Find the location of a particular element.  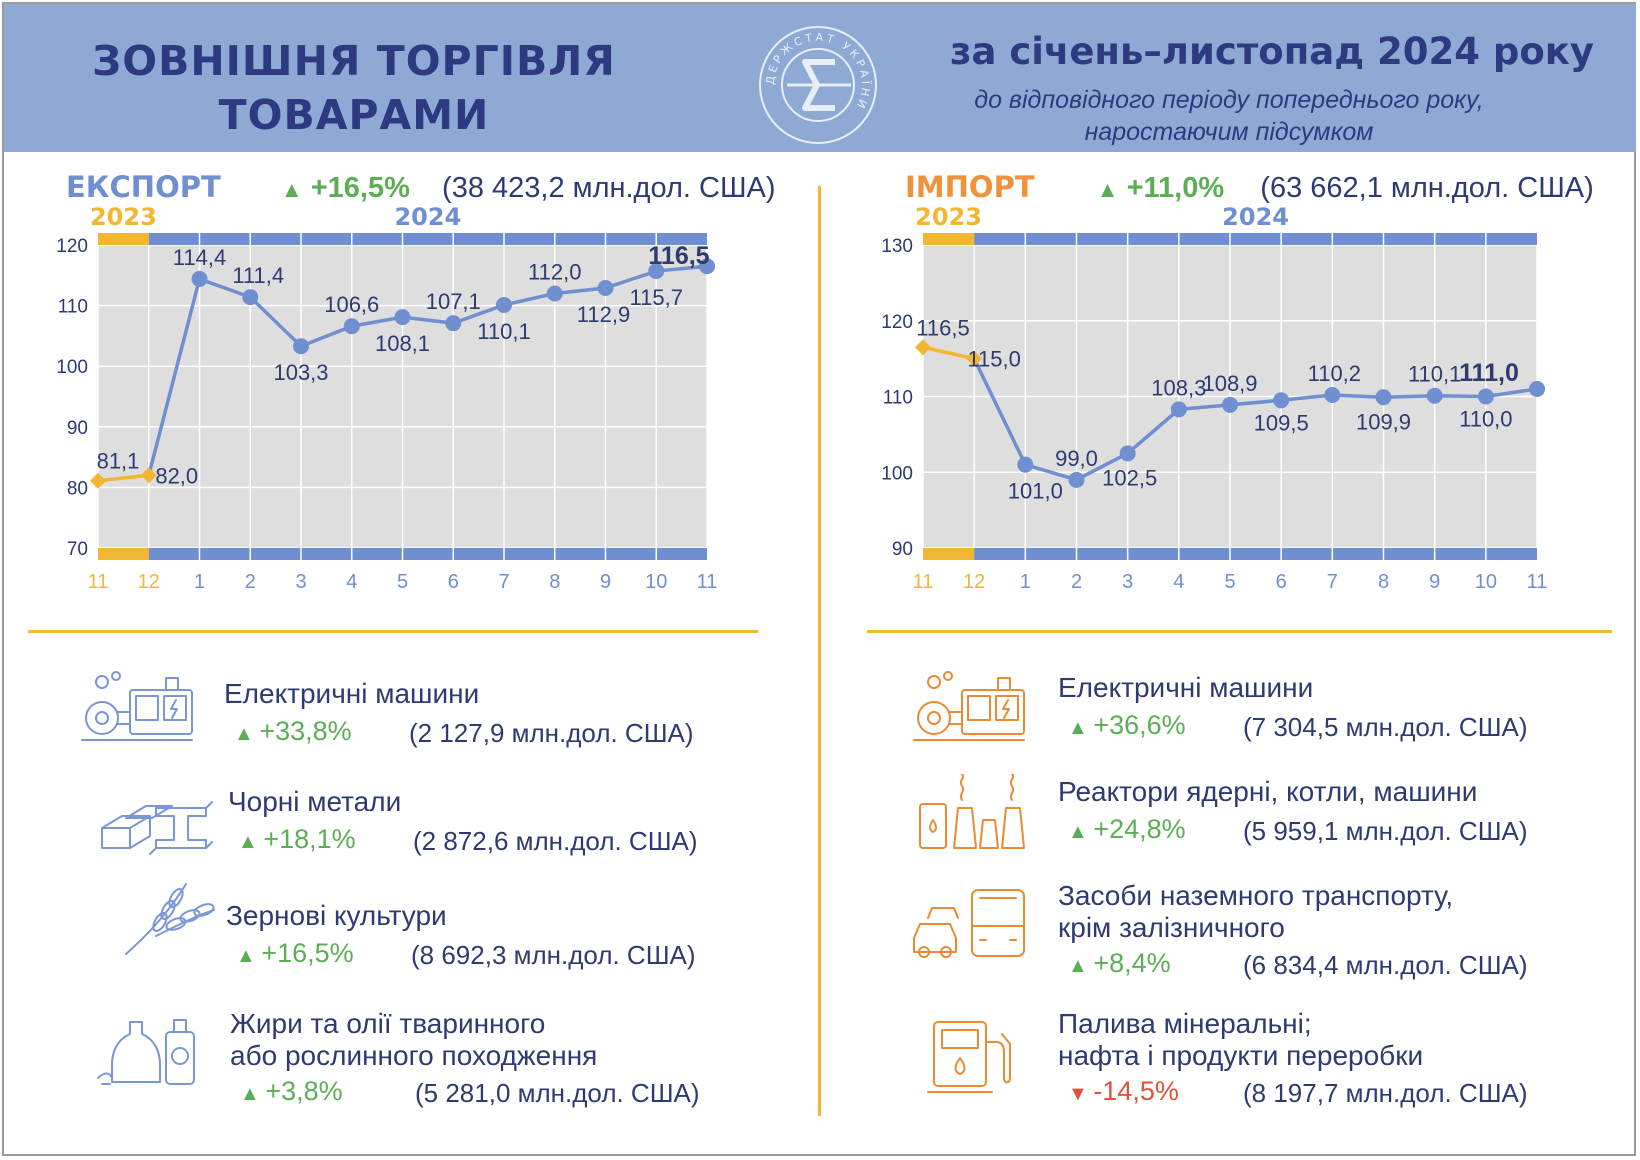

data-label: 116,5 is located at coordinates (678, 256).